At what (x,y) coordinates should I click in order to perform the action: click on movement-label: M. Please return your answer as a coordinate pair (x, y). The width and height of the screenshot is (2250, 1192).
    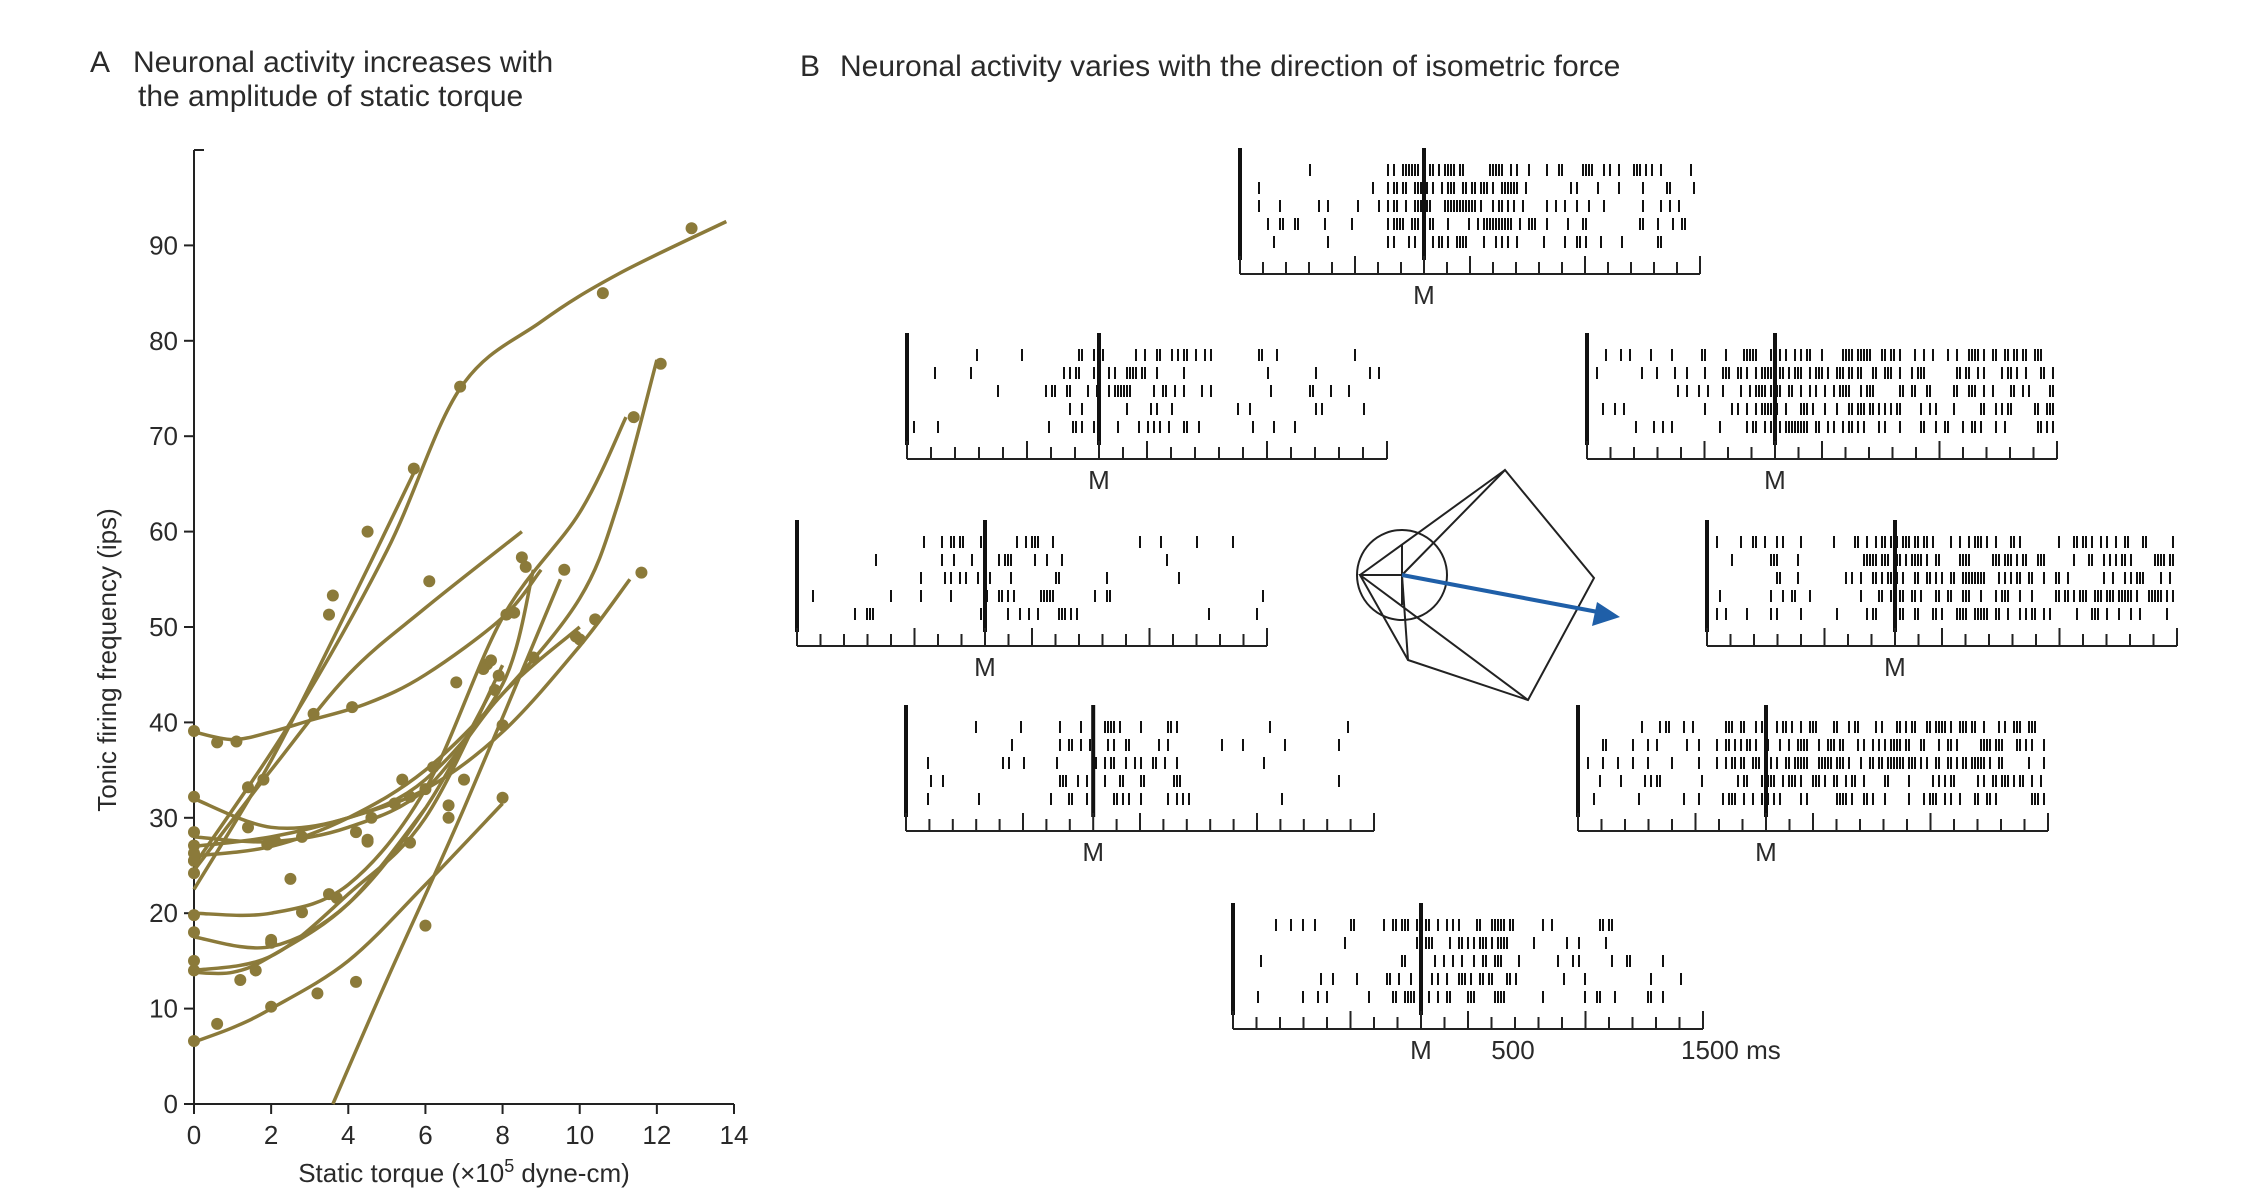
    Looking at the image, I should click on (1766, 852).